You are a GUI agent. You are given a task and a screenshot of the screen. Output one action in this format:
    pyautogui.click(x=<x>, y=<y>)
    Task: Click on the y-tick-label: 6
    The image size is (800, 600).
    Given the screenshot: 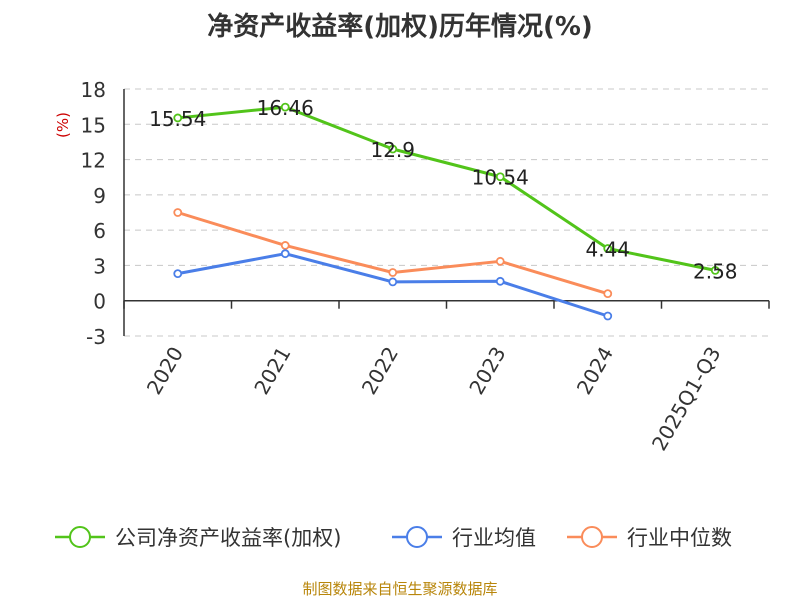 What is the action you would take?
    pyautogui.click(x=99, y=231)
    